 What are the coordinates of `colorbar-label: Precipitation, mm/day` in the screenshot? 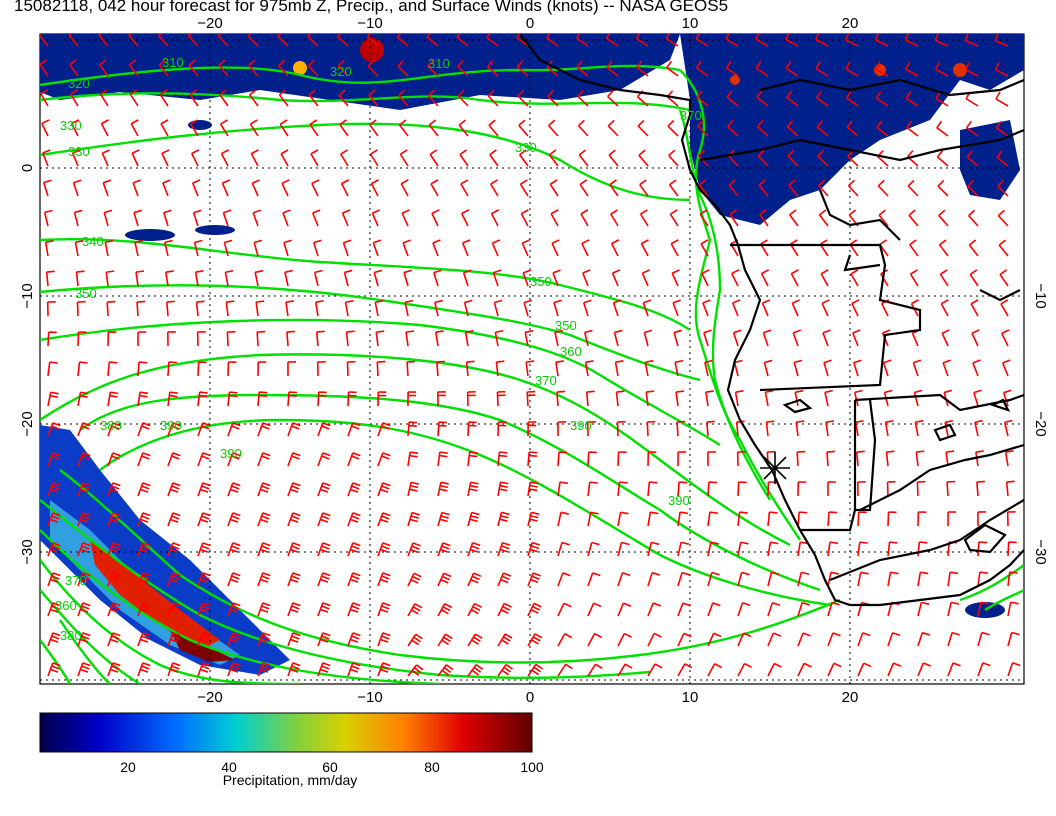 It's located at (290, 780).